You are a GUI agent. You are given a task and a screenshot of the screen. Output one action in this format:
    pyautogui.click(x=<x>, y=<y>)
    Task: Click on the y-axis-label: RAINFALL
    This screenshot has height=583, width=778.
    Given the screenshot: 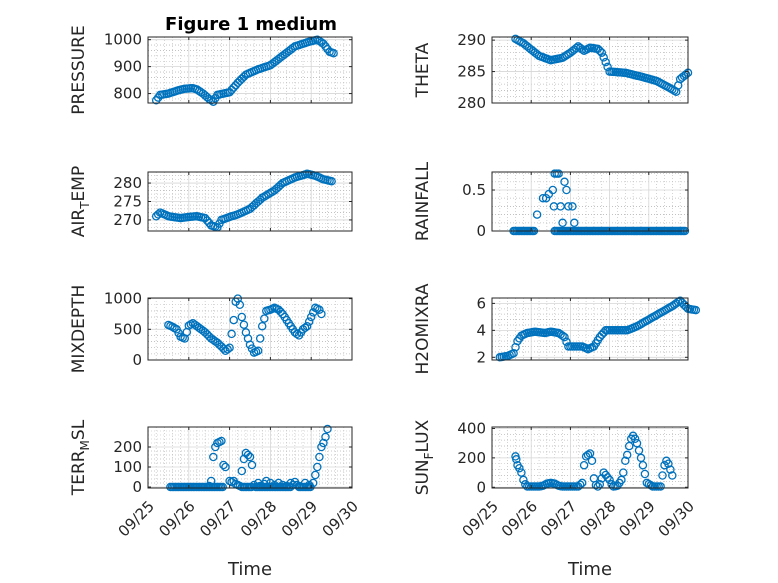 What is the action you would take?
    pyautogui.click(x=423, y=201)
    